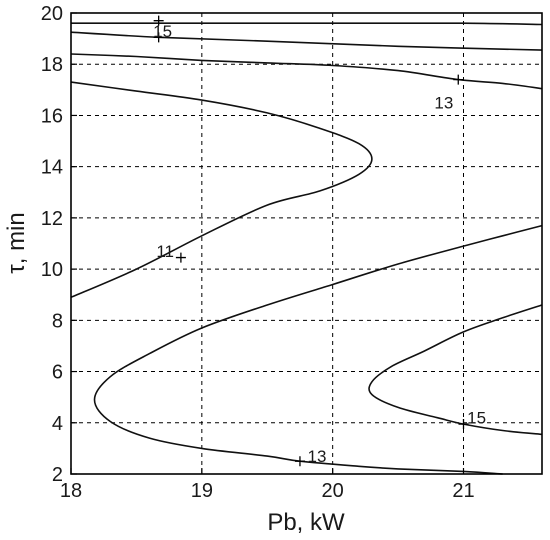  I want to click on y-tick-label: 12, so click(52, 219).